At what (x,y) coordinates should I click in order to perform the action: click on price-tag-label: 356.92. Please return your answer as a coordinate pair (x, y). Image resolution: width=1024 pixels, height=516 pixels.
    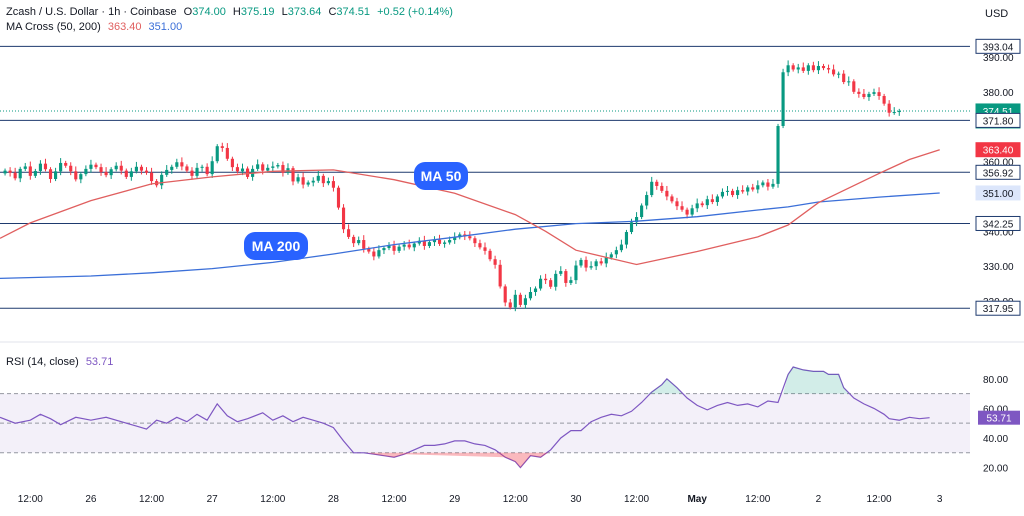
    Looking at the image, I should click on (998, 173).